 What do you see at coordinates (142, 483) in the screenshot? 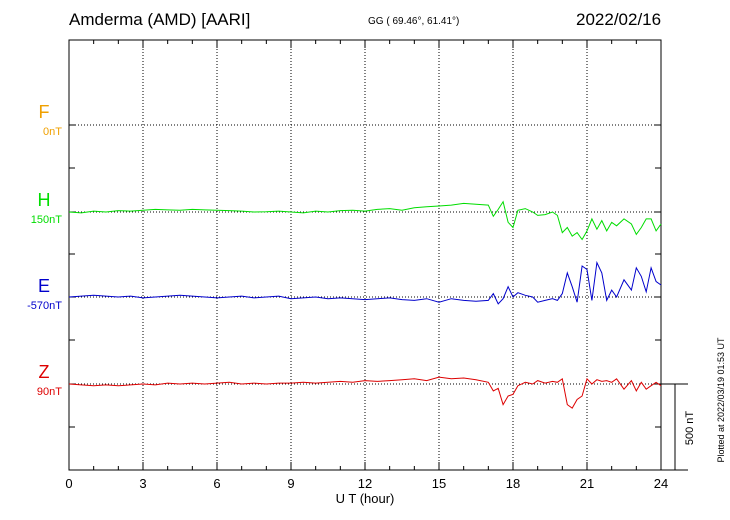
I see `x-tick-label: 3` at bounding box center [142, 483].